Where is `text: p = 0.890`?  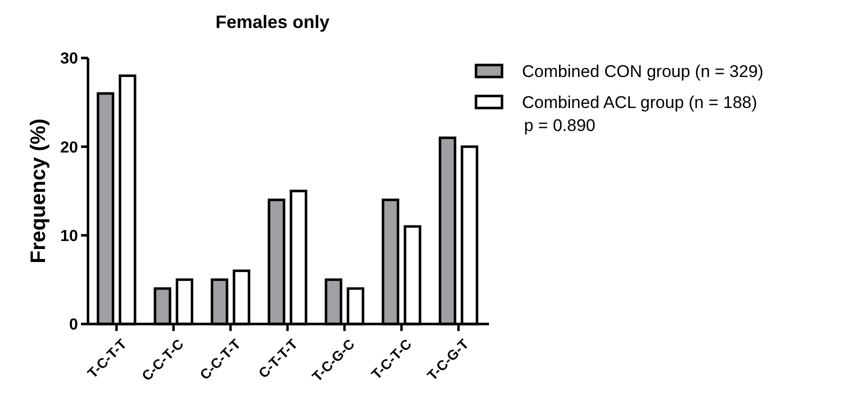
text: p = 0.890 is located at coordinates (560, 125).